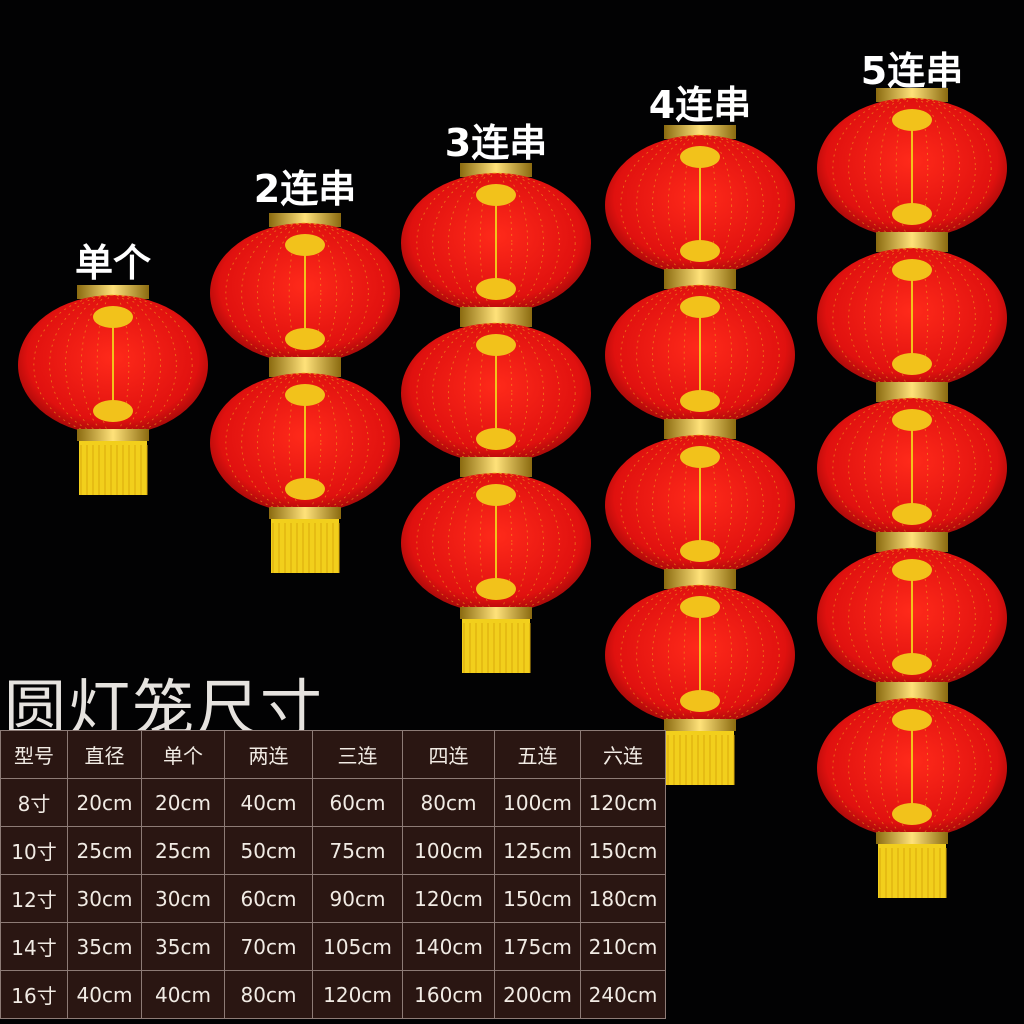 The height and width of the screenshot is (1024, 1024). I want to click on table-cell: 8寸, so click(34, 802).